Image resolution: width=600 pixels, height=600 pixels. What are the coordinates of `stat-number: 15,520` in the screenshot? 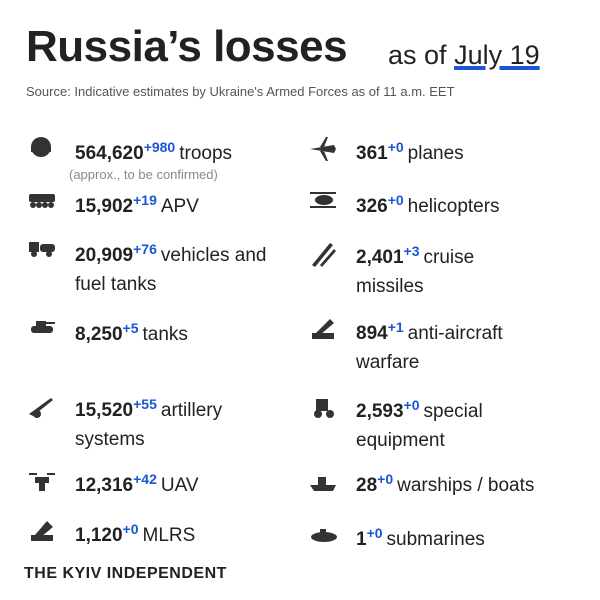 It's located at (104, 410).